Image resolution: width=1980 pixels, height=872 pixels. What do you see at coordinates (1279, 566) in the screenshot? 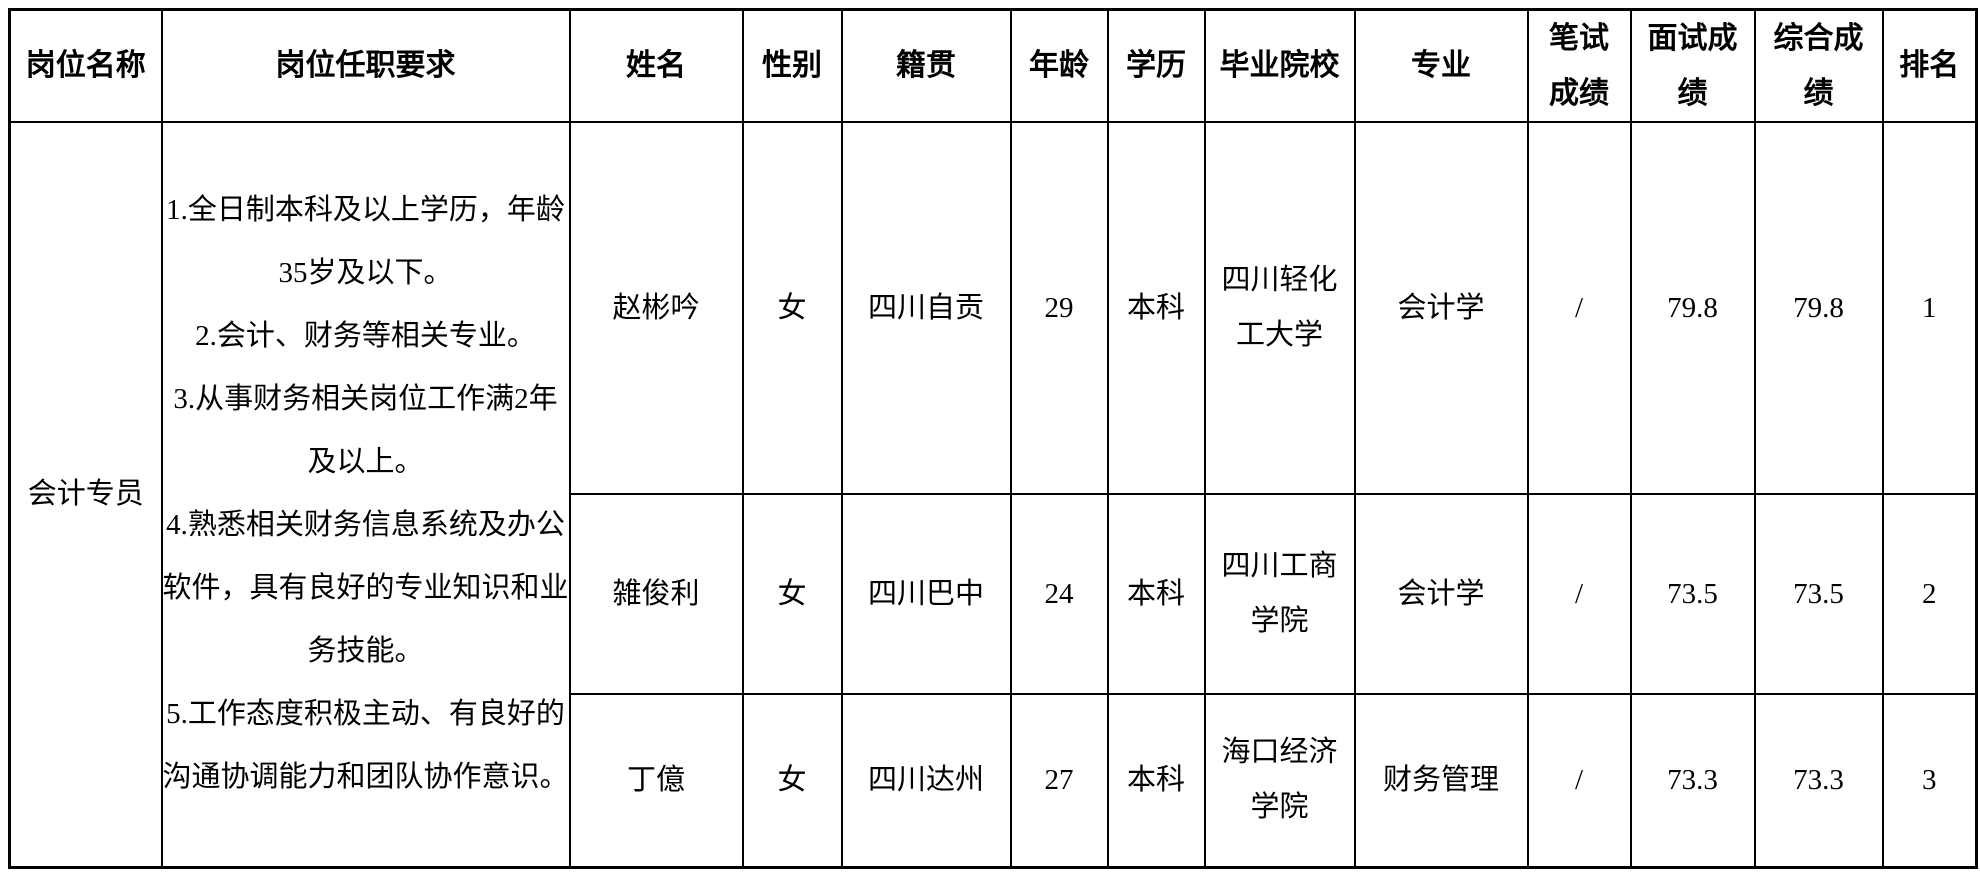
I see `candidate-school-line1: 四川工商` at bounding box center [1279, 566].